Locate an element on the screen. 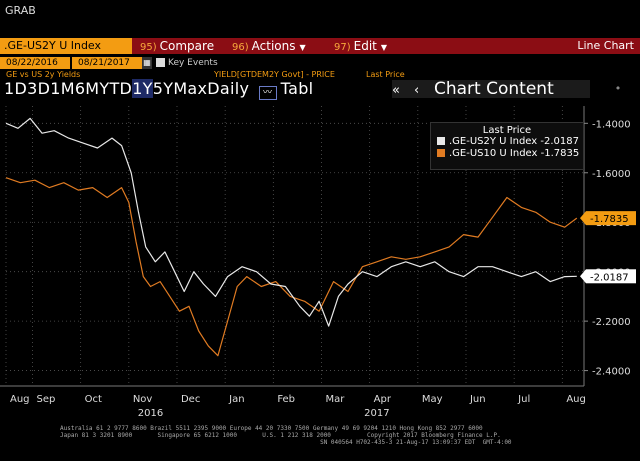  legend-item-us10: .GE-US10 U Index -1.7835 is located at coordinates (507, 154).